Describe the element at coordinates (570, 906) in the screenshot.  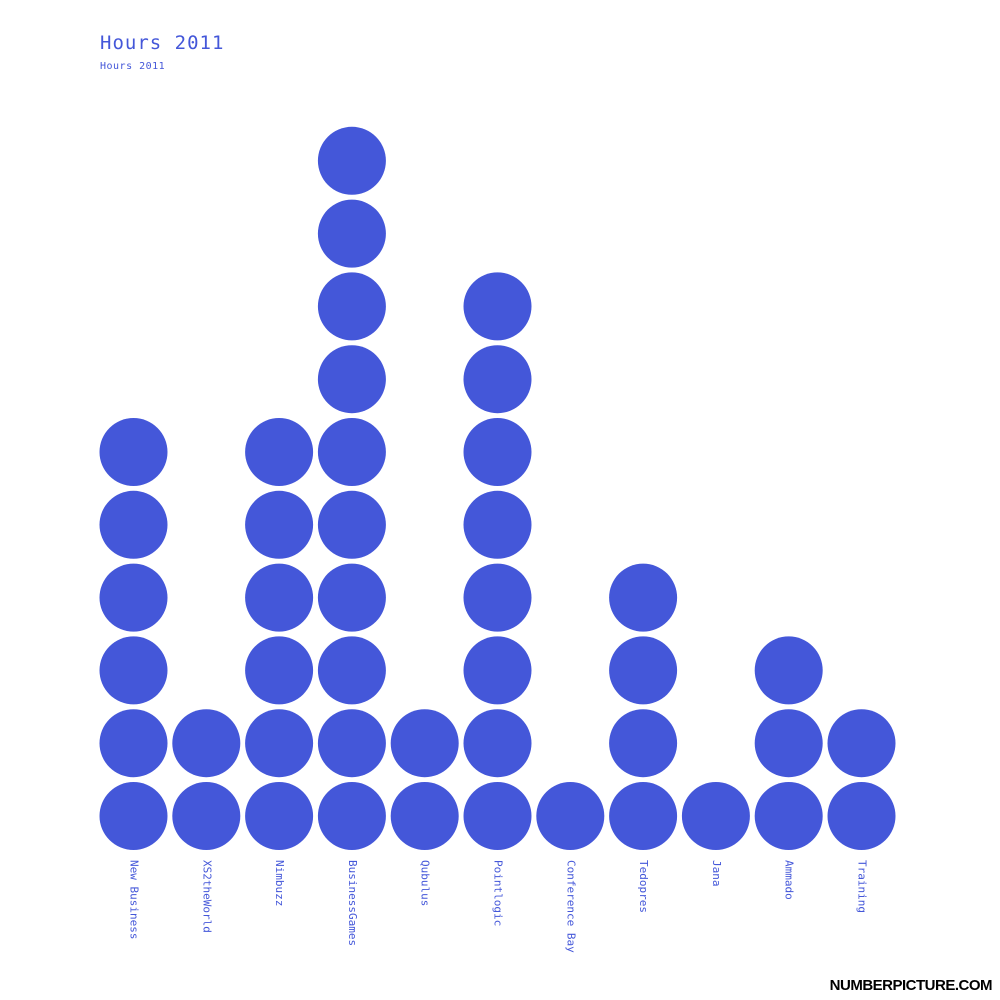
I see `category-label: Conference Bay` at that location.